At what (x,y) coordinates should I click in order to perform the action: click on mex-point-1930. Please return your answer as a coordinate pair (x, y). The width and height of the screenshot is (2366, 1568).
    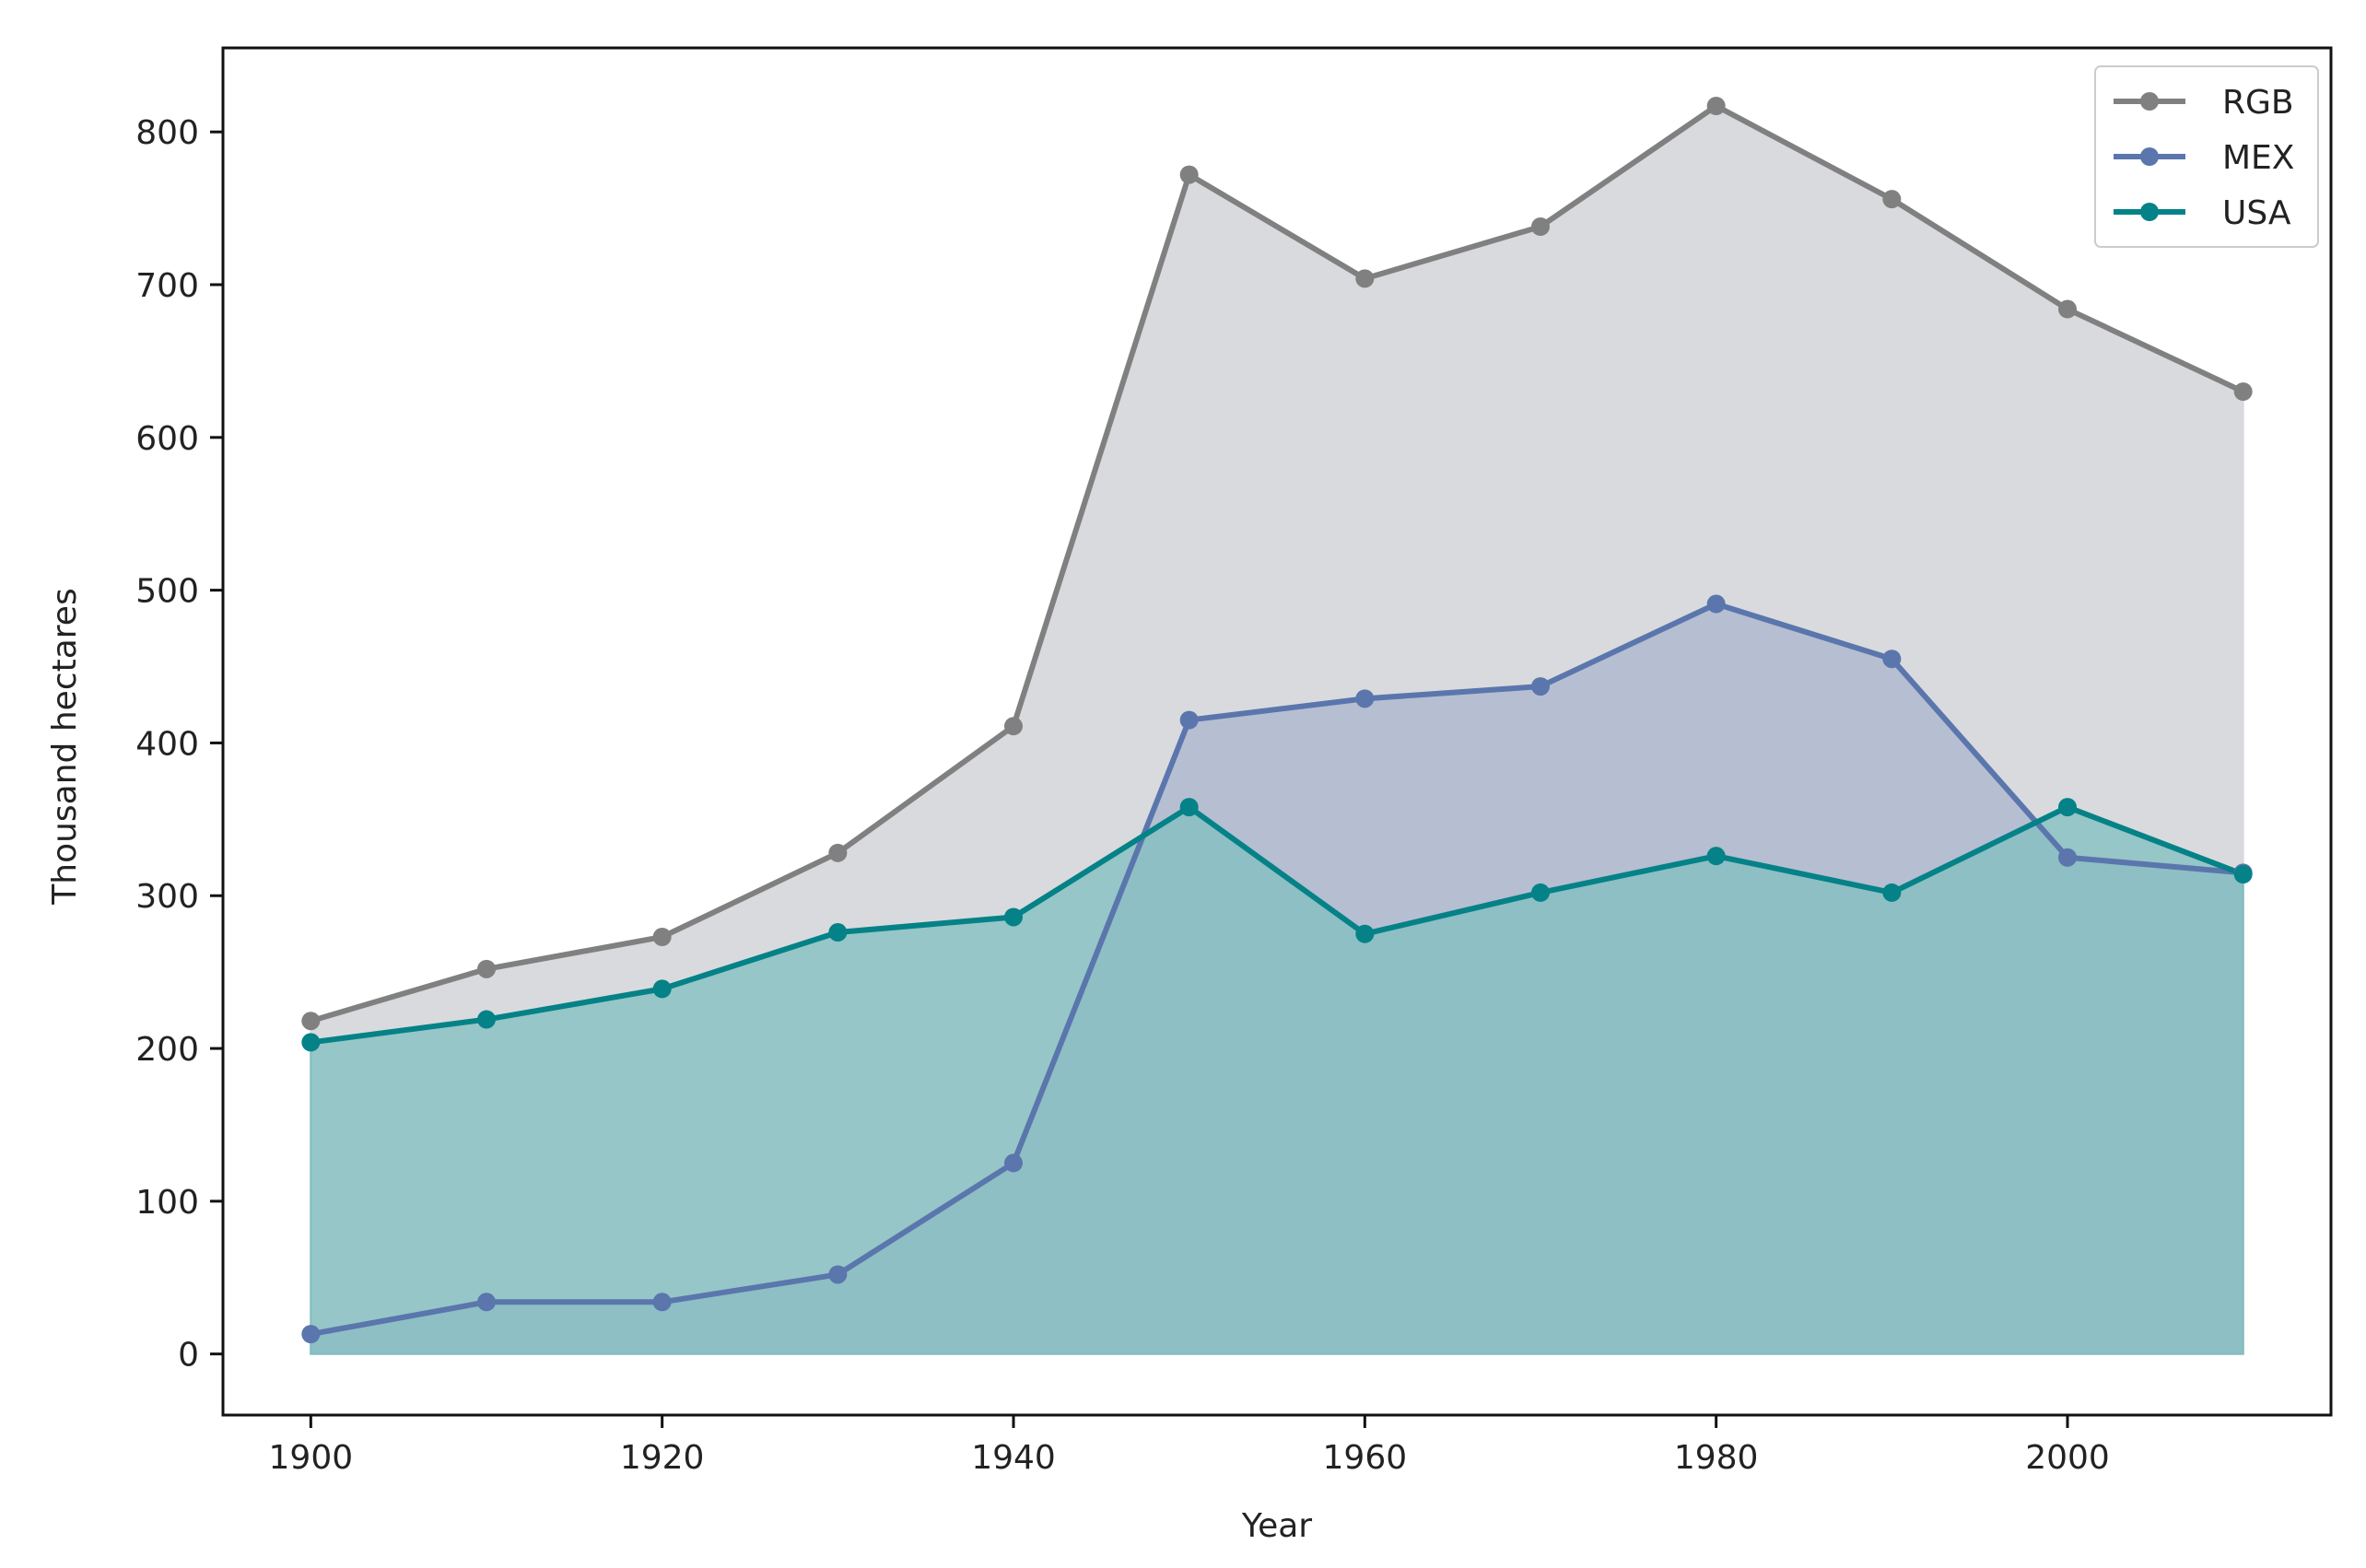
    Looking at the image, I should click on (838, 1274).